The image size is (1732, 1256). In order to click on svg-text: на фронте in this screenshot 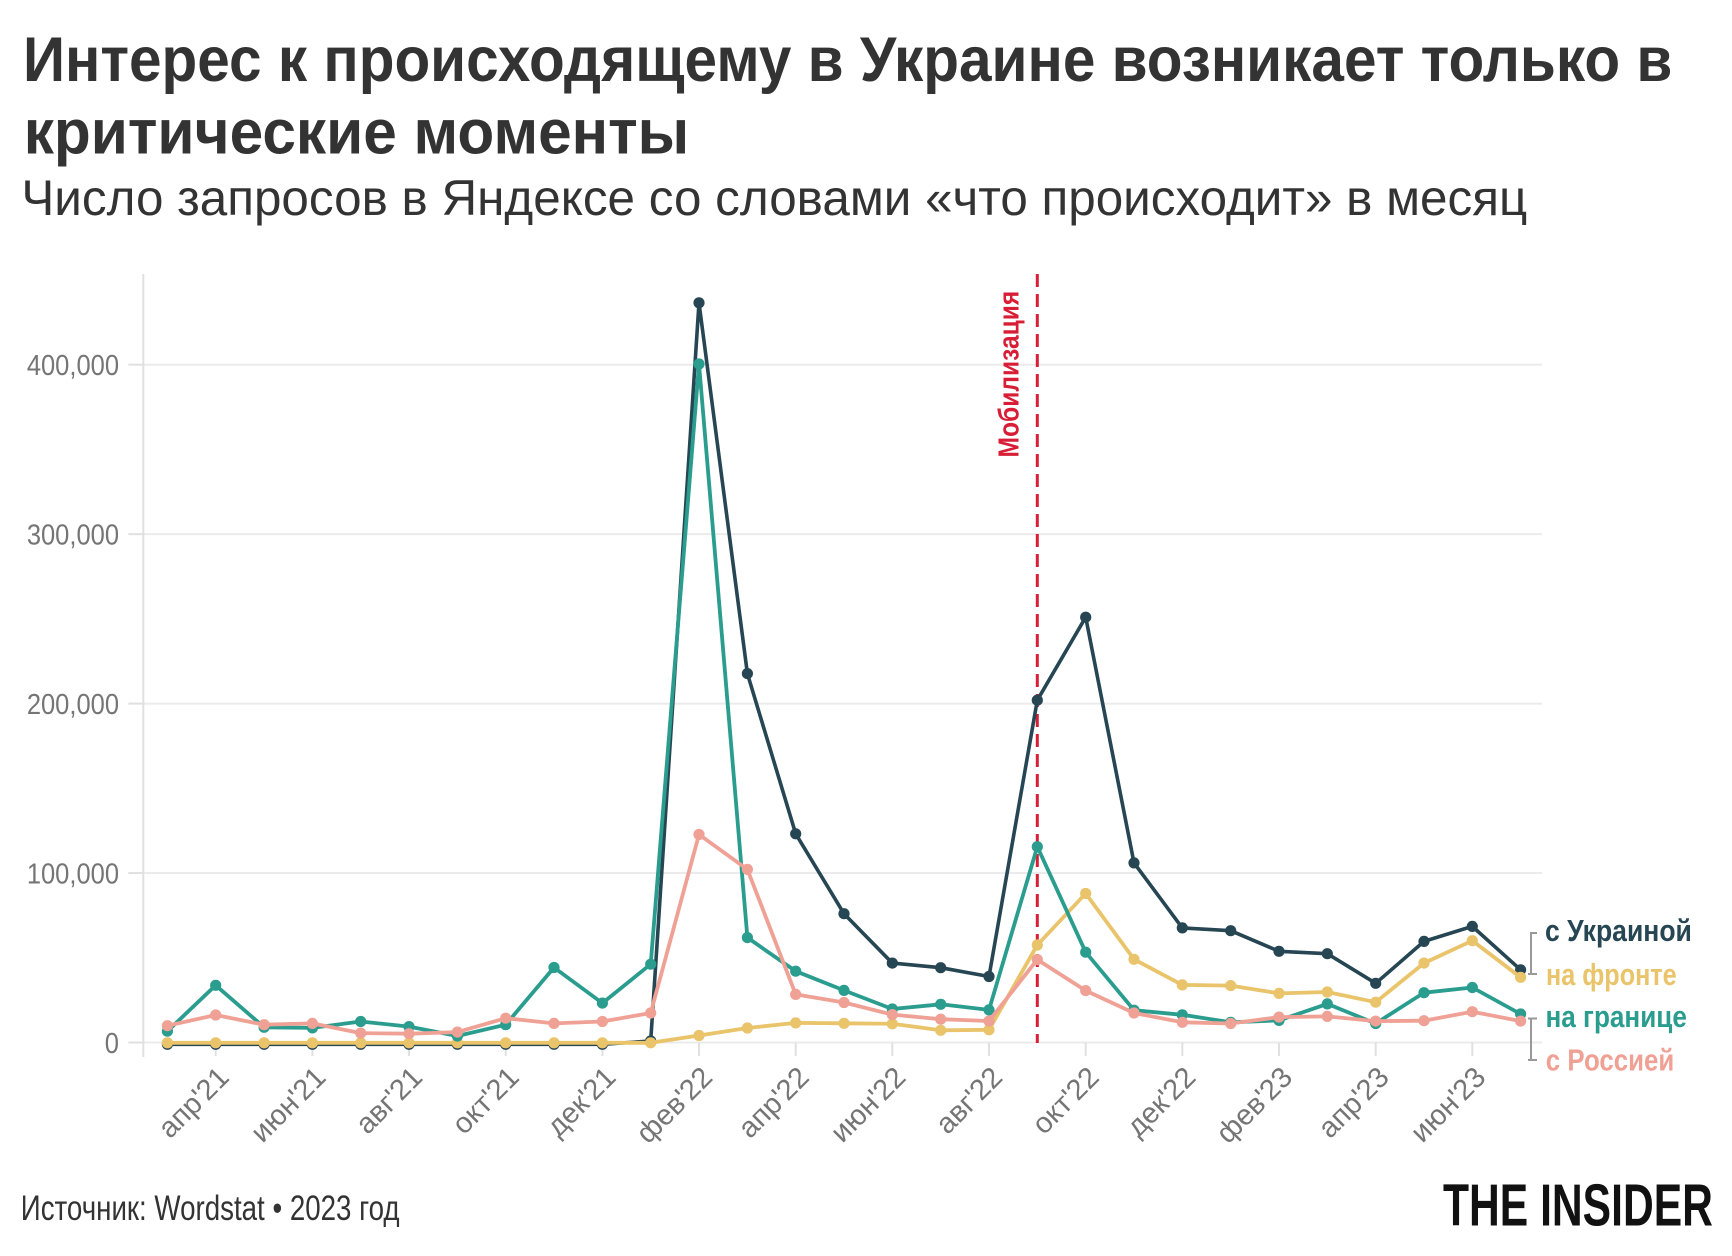, I will do `click(1611, 973)`.